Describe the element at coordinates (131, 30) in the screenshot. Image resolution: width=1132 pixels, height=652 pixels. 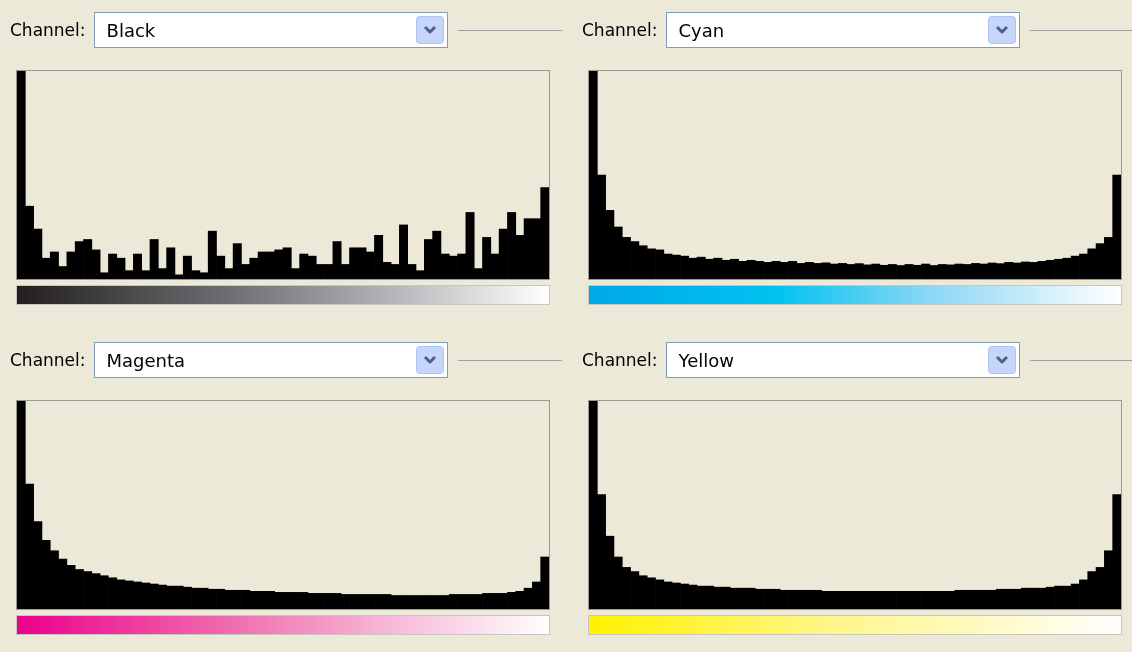
I see `chart-subtitle: Black` at that location.